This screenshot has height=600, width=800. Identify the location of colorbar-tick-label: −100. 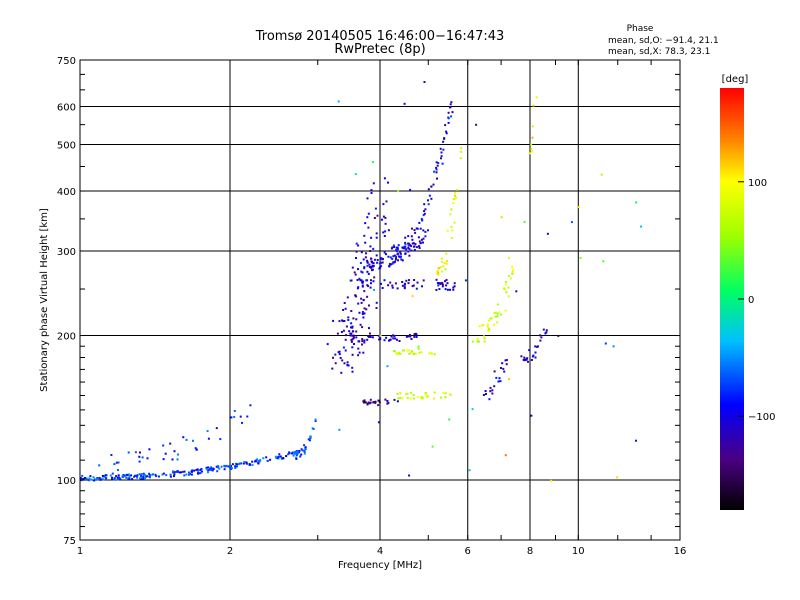
(761, 417).